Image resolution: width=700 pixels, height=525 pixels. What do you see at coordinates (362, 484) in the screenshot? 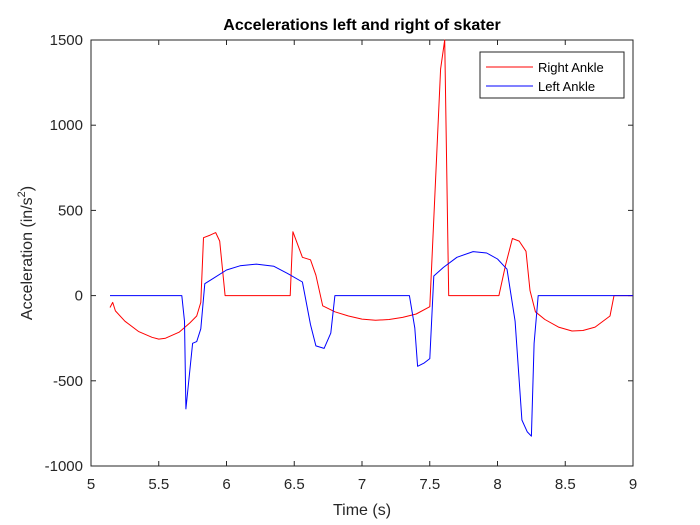
I see `x-tick-label: 7` at bounding box center [362, 484].